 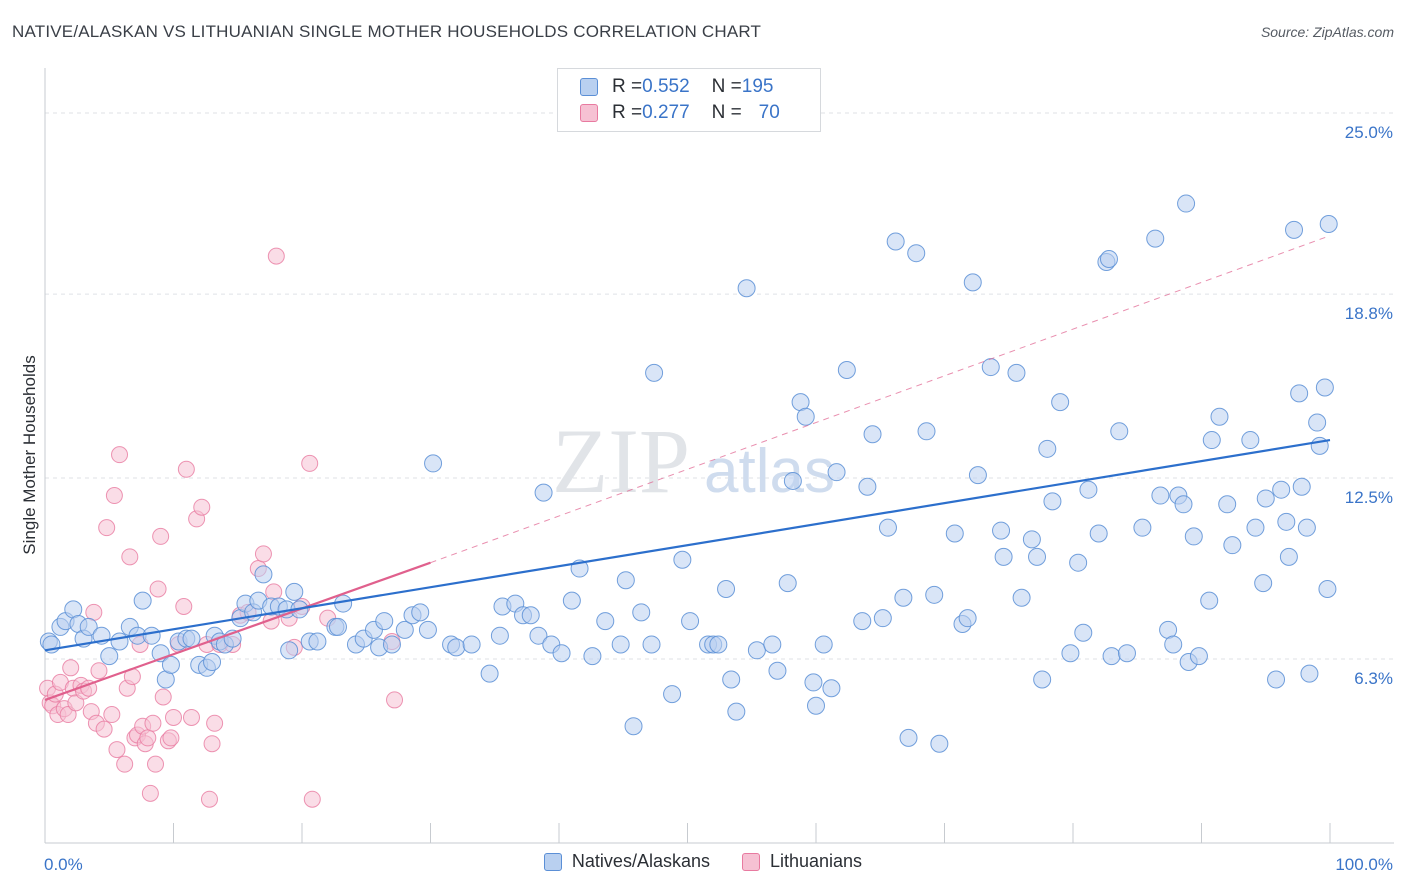 What do you see at coordinates (63, 864) in the screenshot?
I see `x-tick-label: 0.0%` at bounding box center [63, 864].